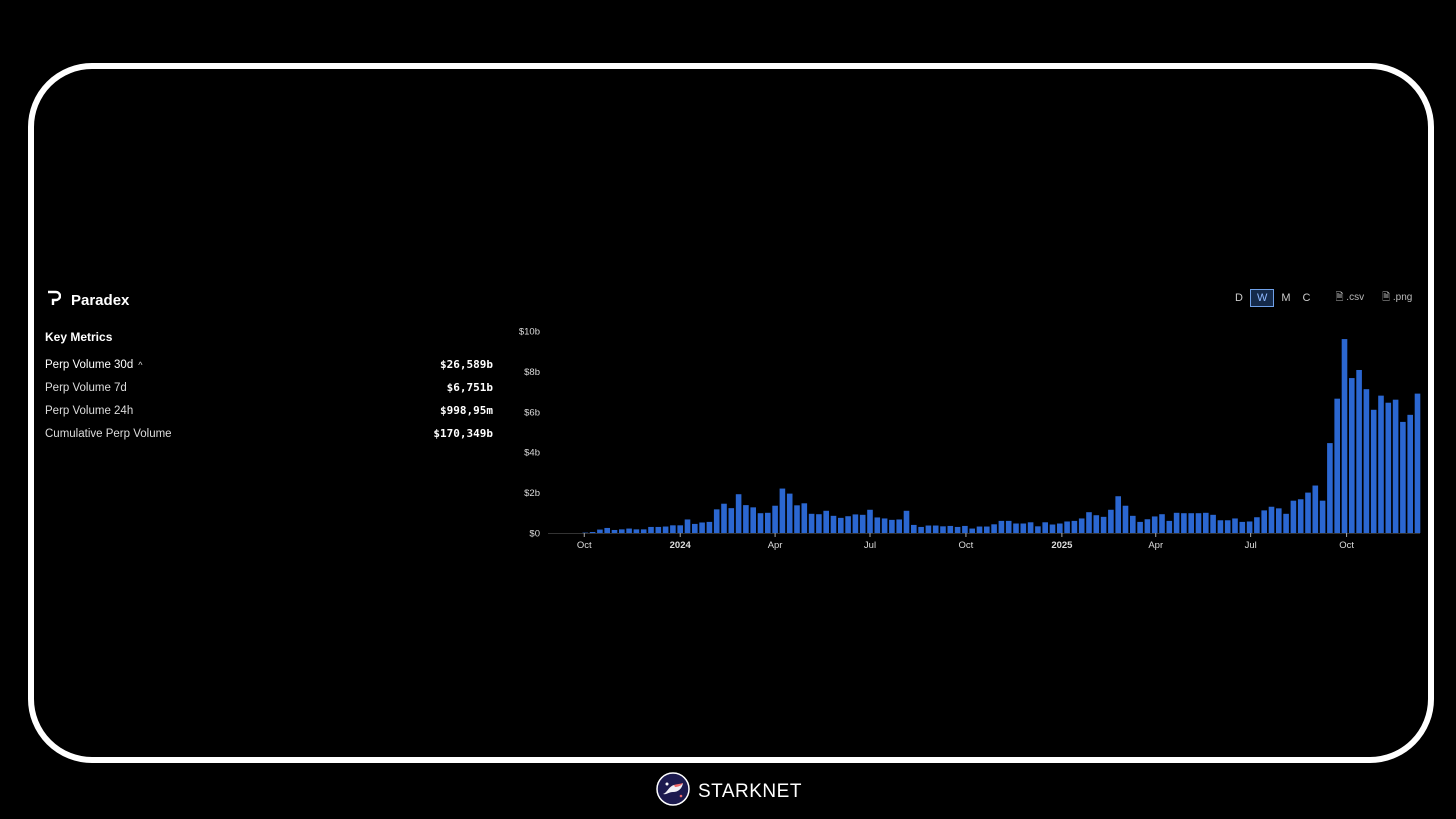  I want to click on footer-brand-name: STARKNET, so click(750, 791).